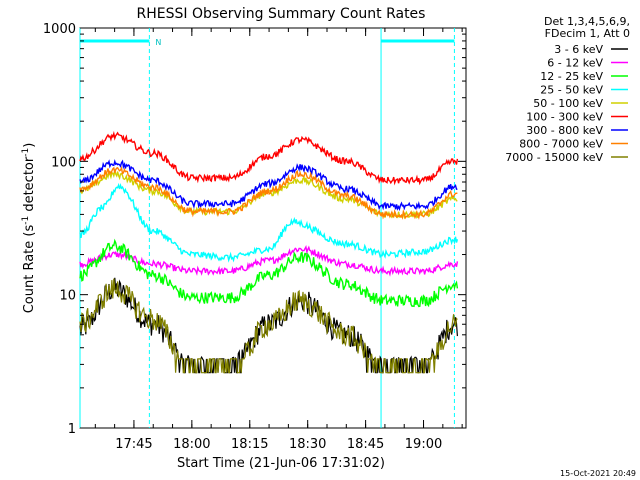 The image size is (640, 480). I want to click on legend-label: 12 - 25 keV, so click(571, 76).